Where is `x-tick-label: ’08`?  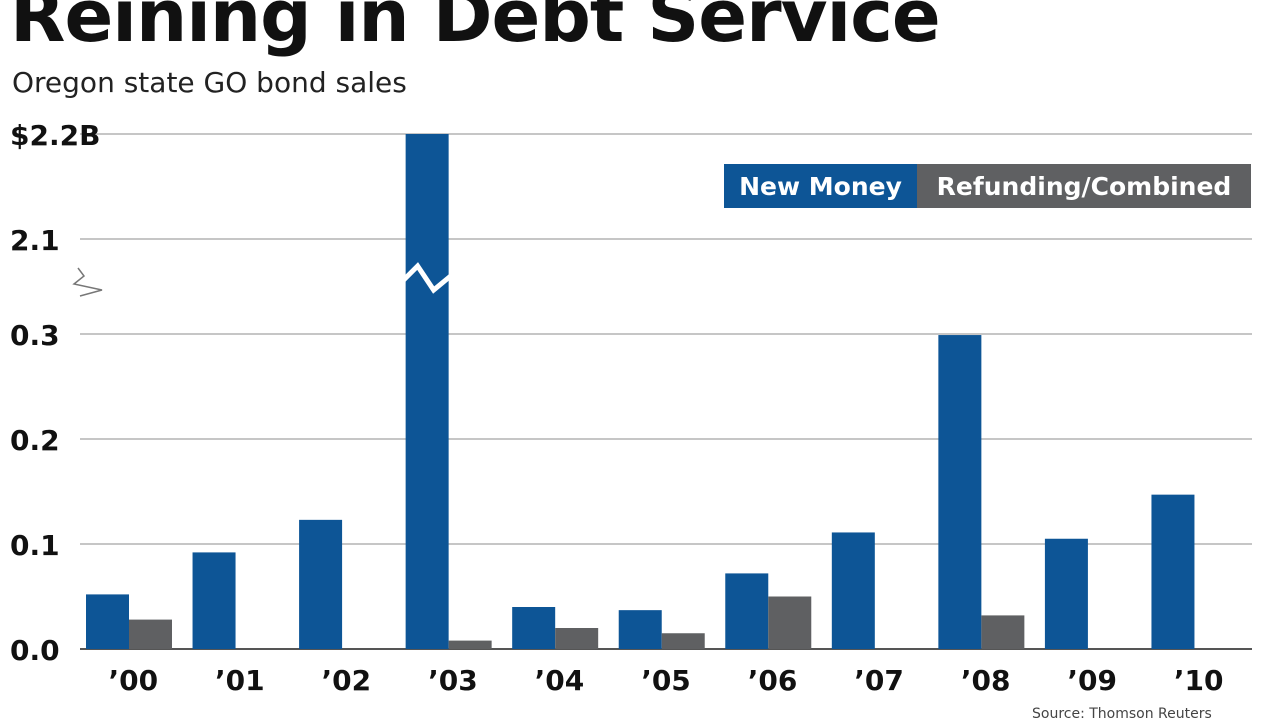 x-tick-label: ’08 is located at coordinates (986, 680).